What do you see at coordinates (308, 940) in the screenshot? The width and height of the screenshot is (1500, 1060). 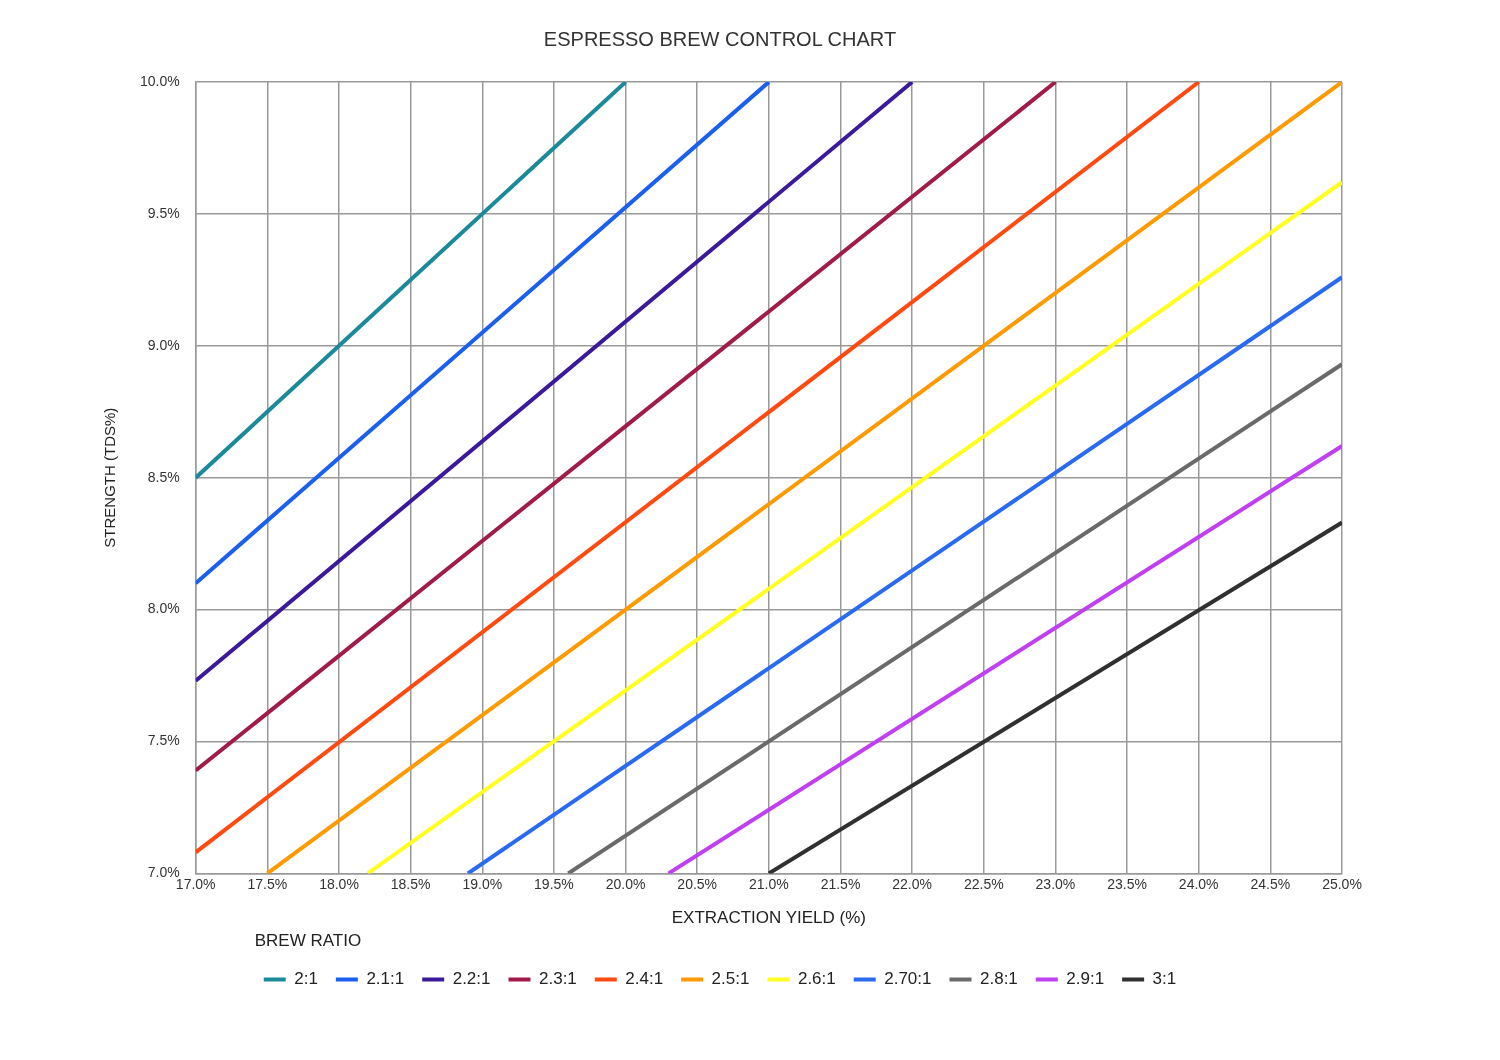 I see `legend-title: BREW RATIO` at bounding box center [308, 940].